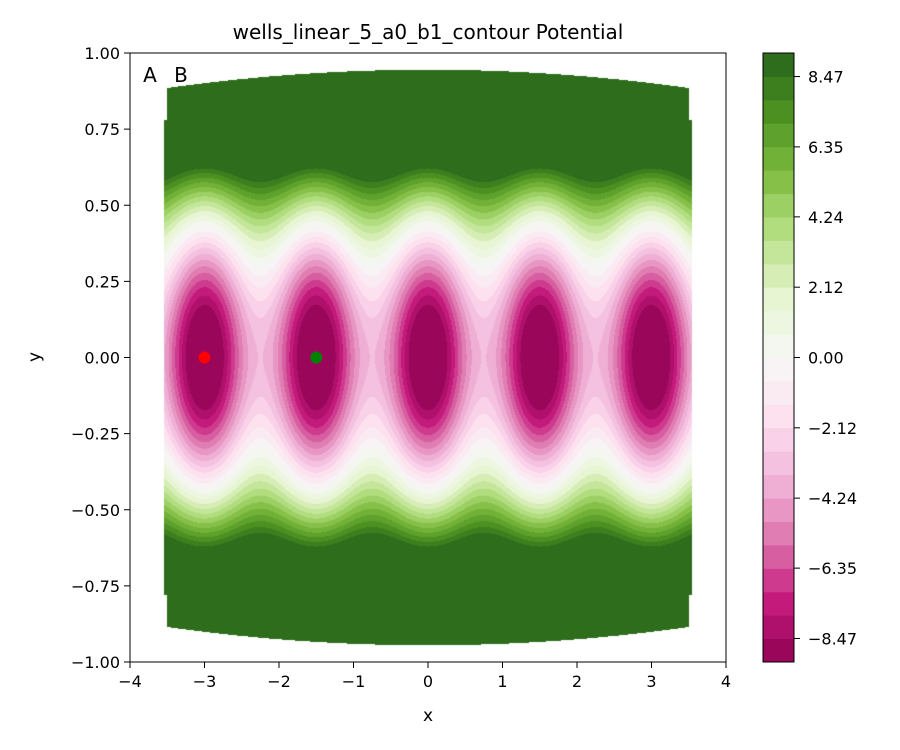 Image resolution: width=900 pixels, height=750 pixels. Describe the element at coordinates (102, 129) in the screenshot. I see `y-tick-label: 0.75` at that location.